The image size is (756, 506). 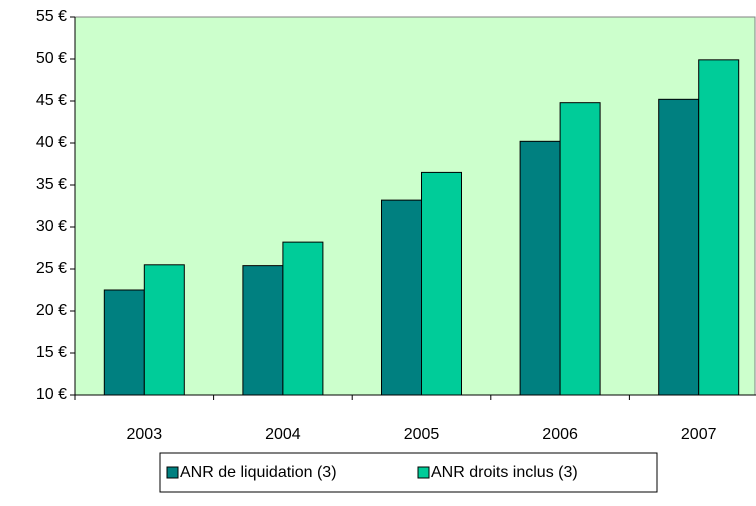 I want to click on y-tick-label: 45 €, so click(x=51, y=100).